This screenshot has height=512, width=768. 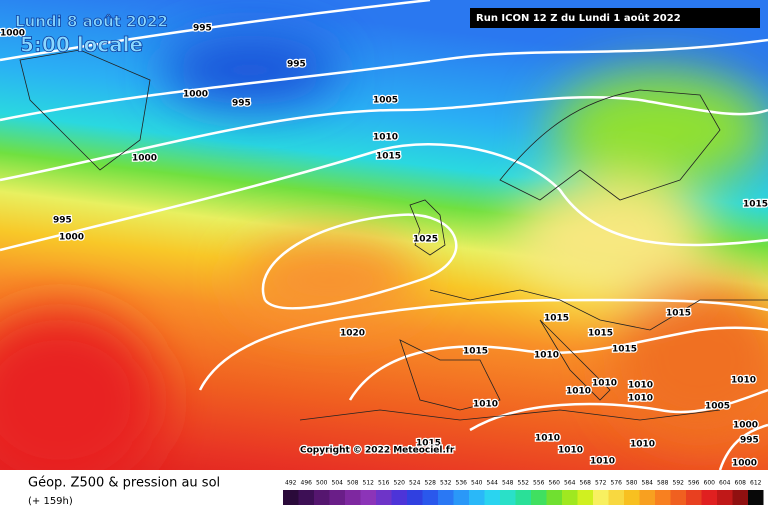 What do you see at coordinates (425, 240) in the screenshot?
I see `isobar-label: 1025` at bounding box center [425, 240].